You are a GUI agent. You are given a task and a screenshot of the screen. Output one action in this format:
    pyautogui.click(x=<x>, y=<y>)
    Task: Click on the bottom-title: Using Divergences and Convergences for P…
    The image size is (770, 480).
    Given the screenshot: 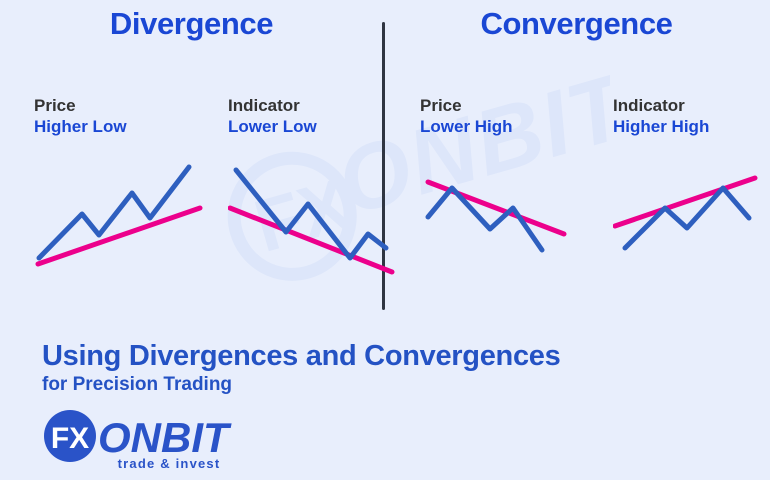 What is the action you would take?
    pyautogui.click(x=392, y=368)
    